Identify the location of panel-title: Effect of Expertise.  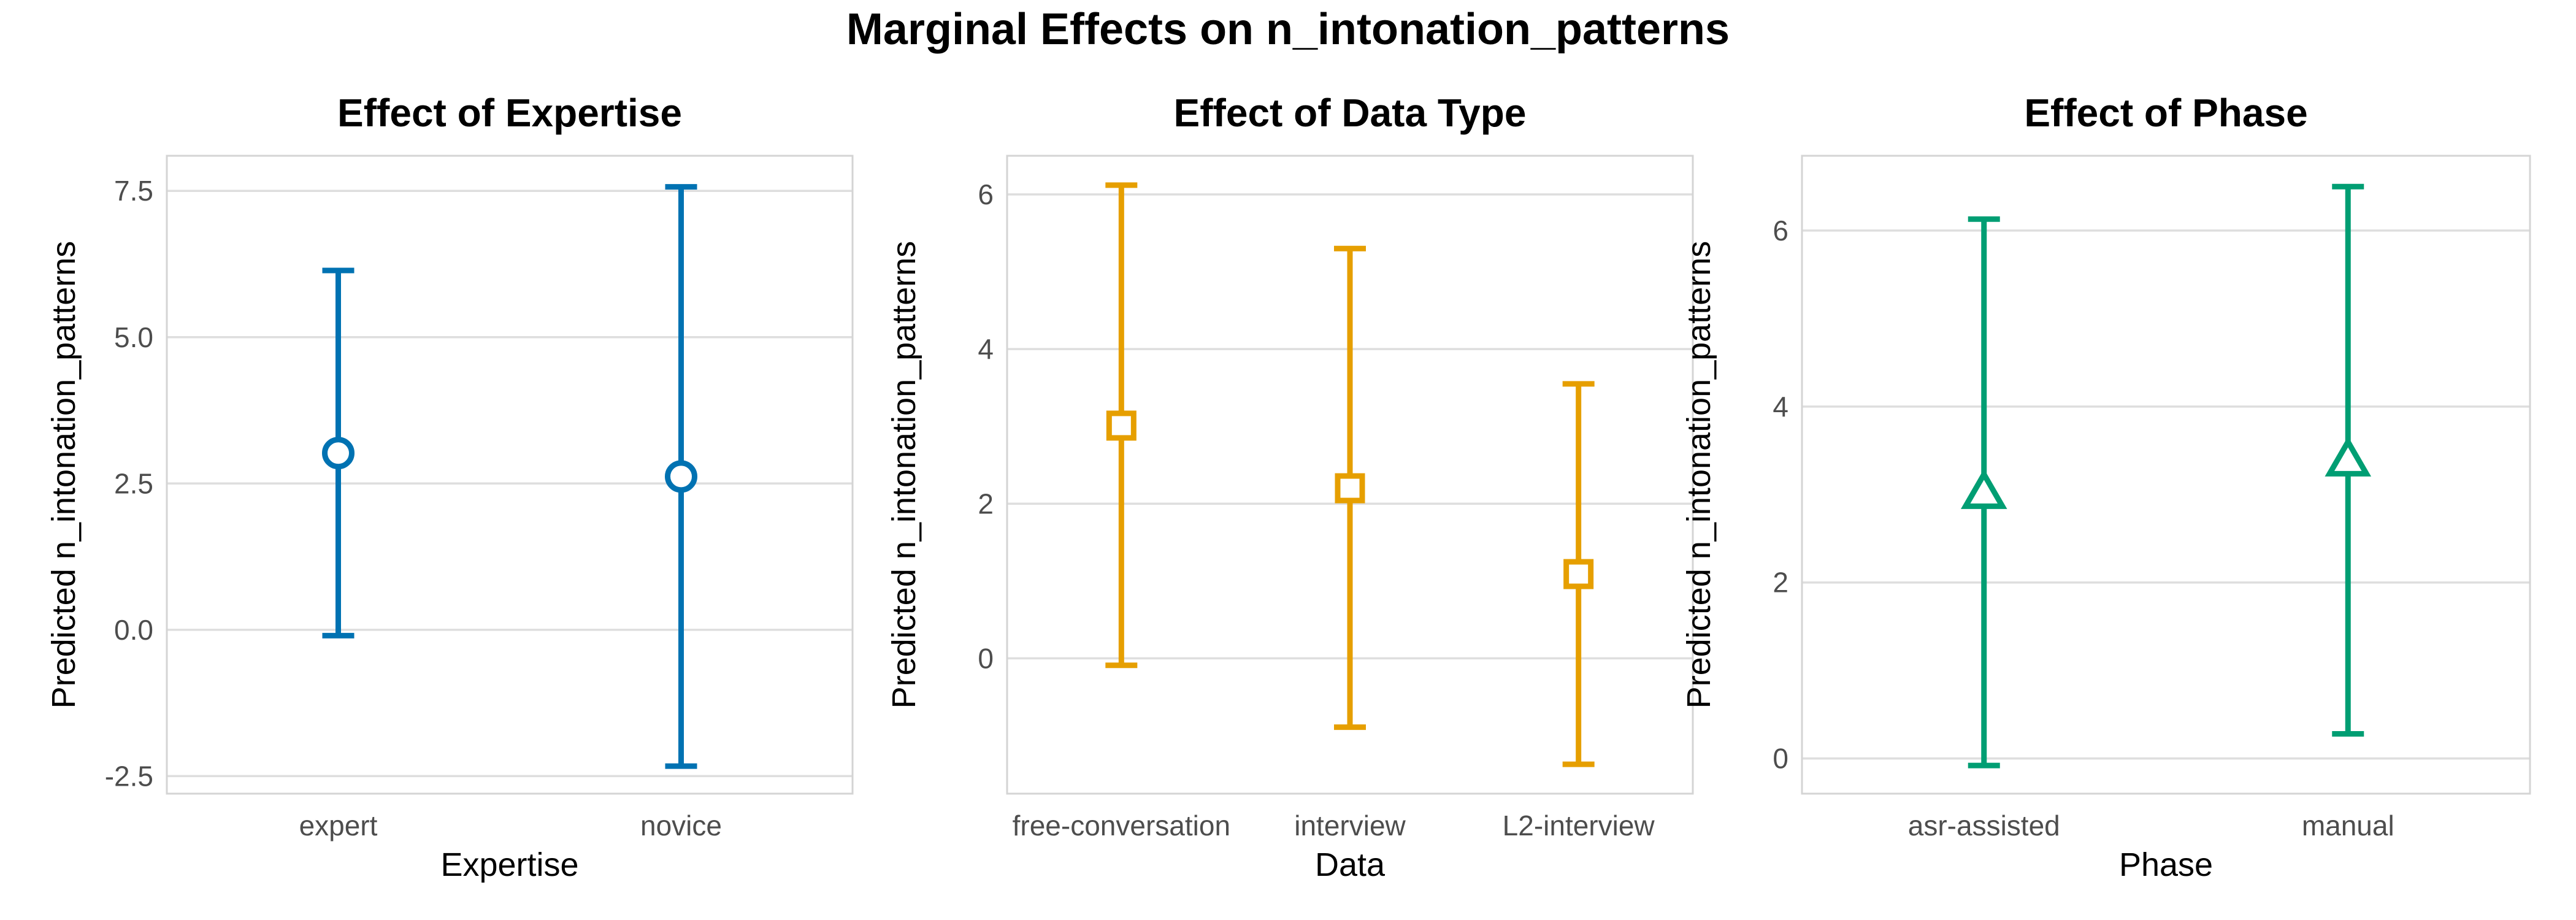
(509, 113).